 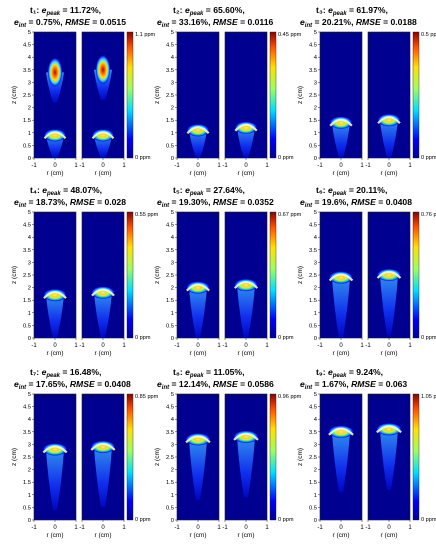 What do you see at coordinates (300, 457) in the screenshot?
I see `y-axis-label: z (cm)` at bounding box center [300, 457].